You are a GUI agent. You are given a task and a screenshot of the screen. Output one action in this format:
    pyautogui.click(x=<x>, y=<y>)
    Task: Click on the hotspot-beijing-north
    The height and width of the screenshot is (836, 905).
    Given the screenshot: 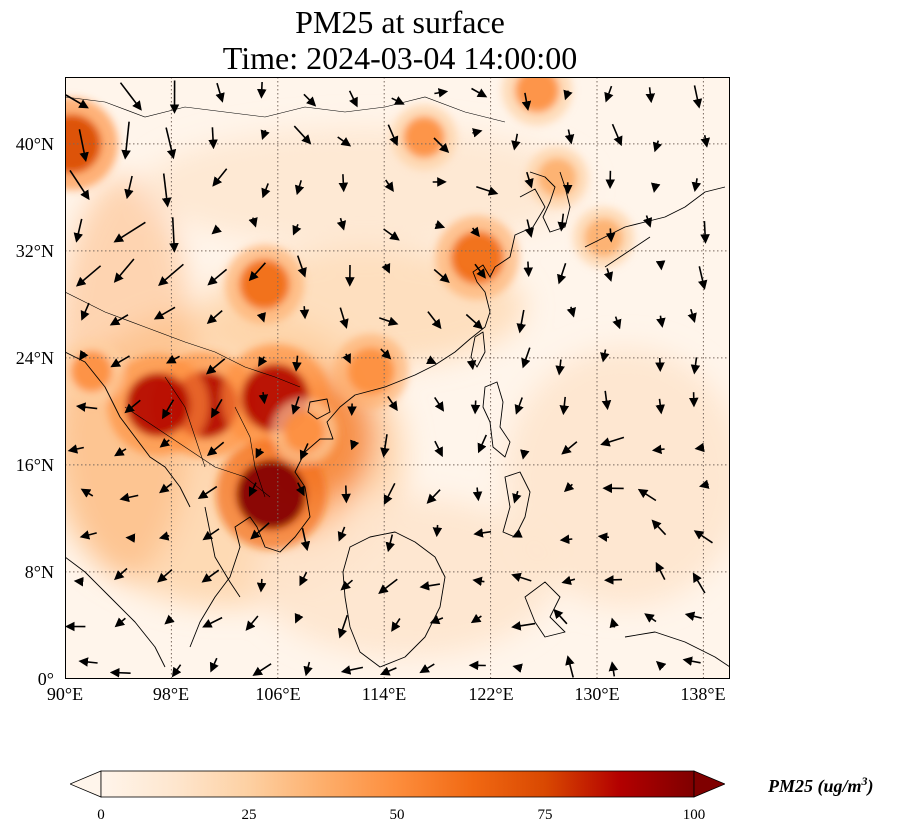 What is the action you would take?
    pyautogui.click(x=424, y=137)
    